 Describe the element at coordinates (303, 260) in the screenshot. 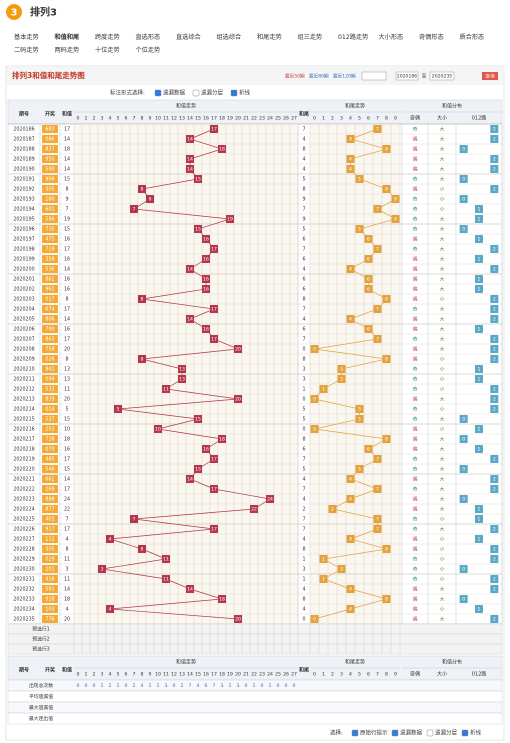

I see `tail-value: 6` at that location.